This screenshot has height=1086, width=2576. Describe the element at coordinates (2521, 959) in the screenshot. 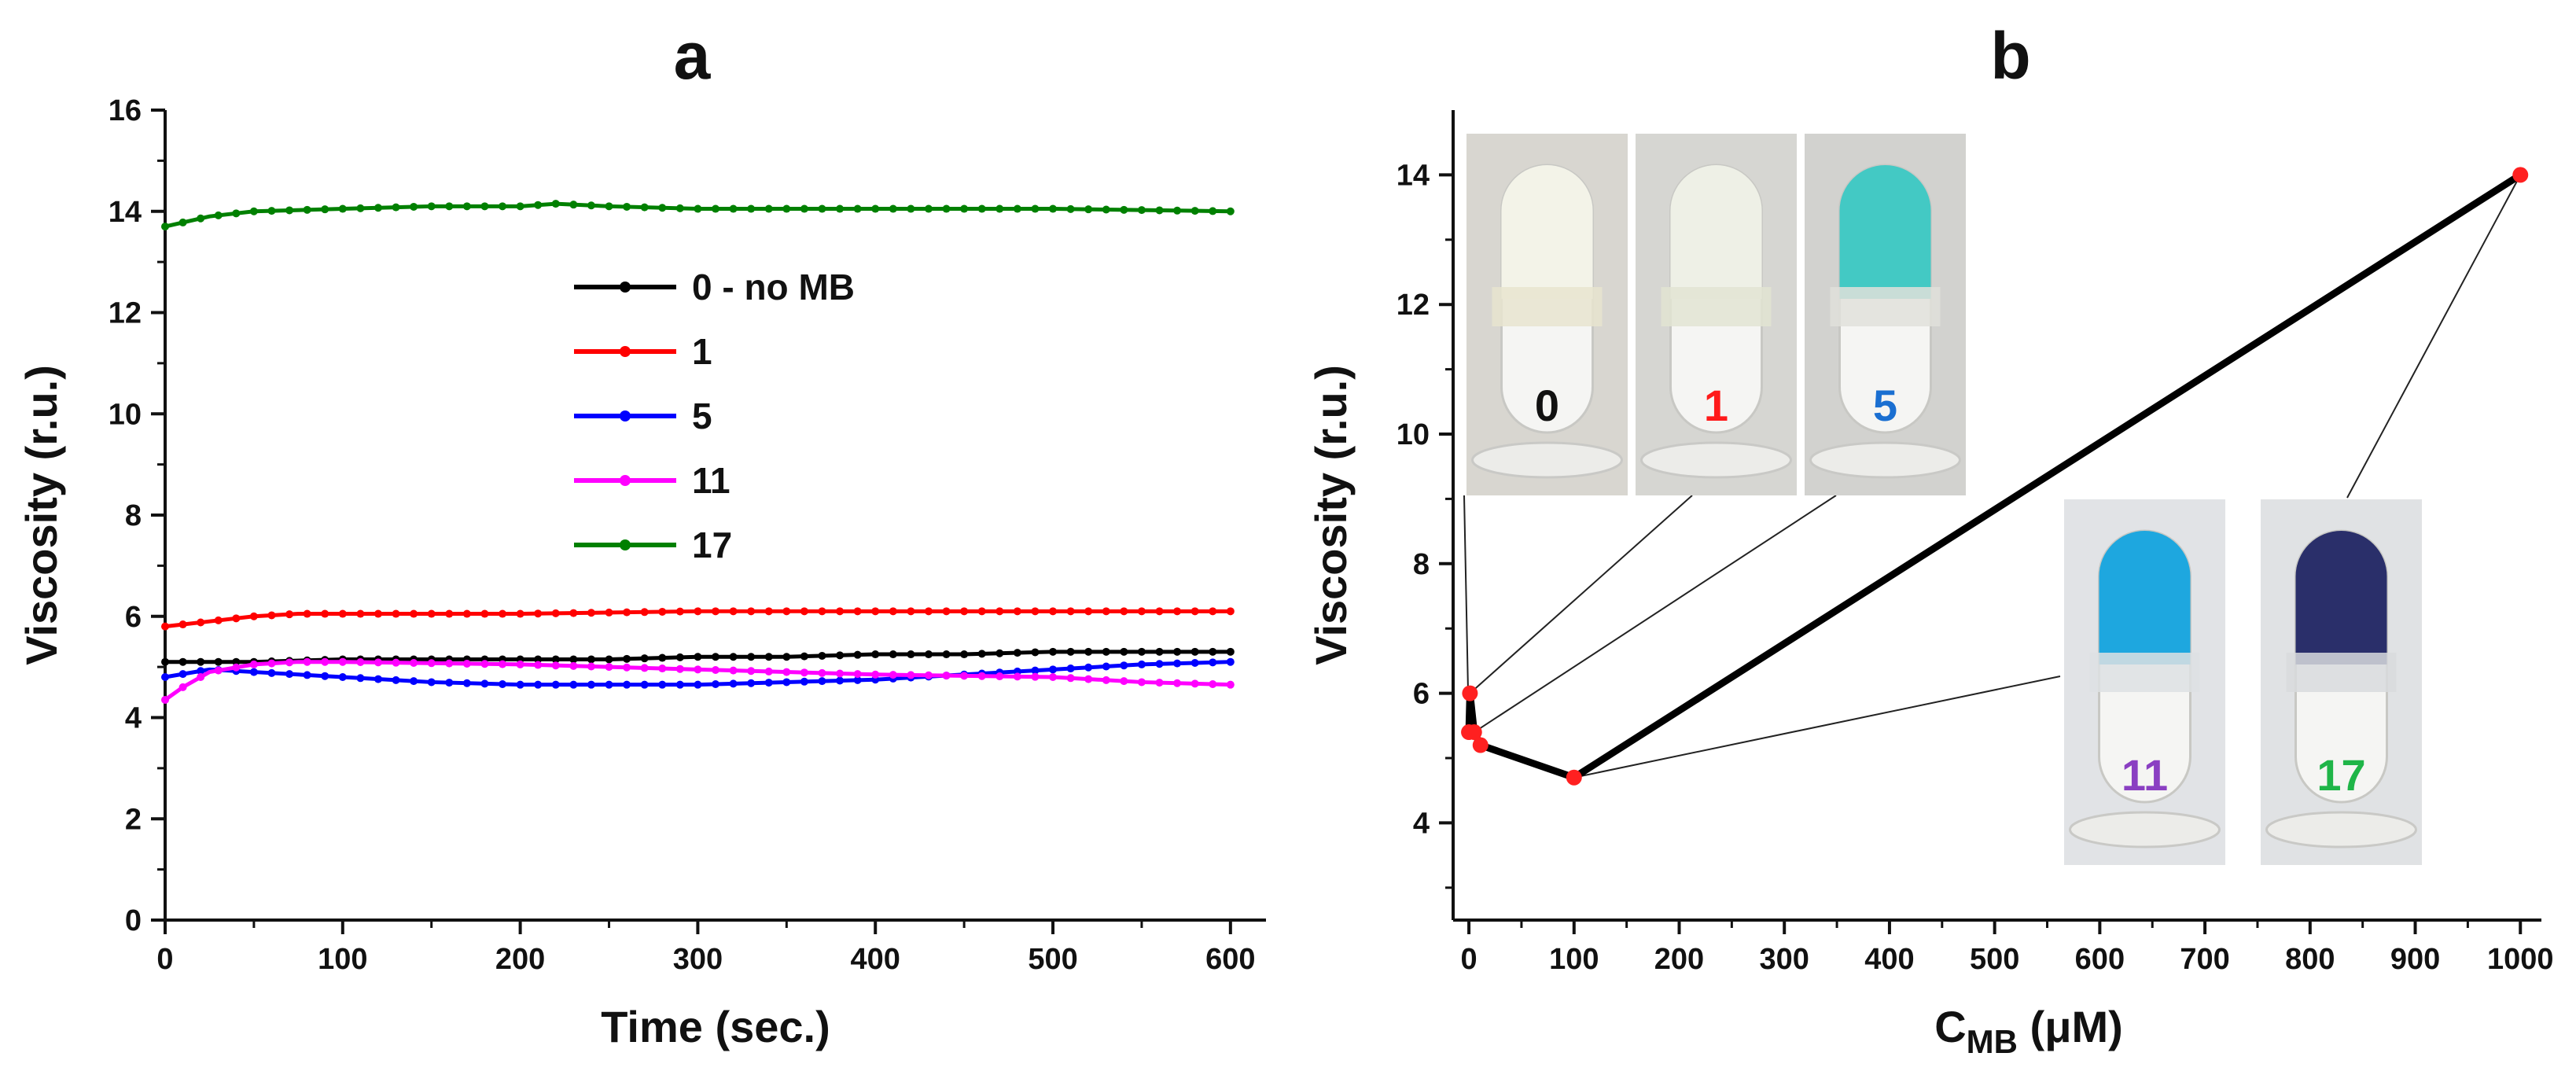

I see `x-tick-label-b: 1000` at that location.